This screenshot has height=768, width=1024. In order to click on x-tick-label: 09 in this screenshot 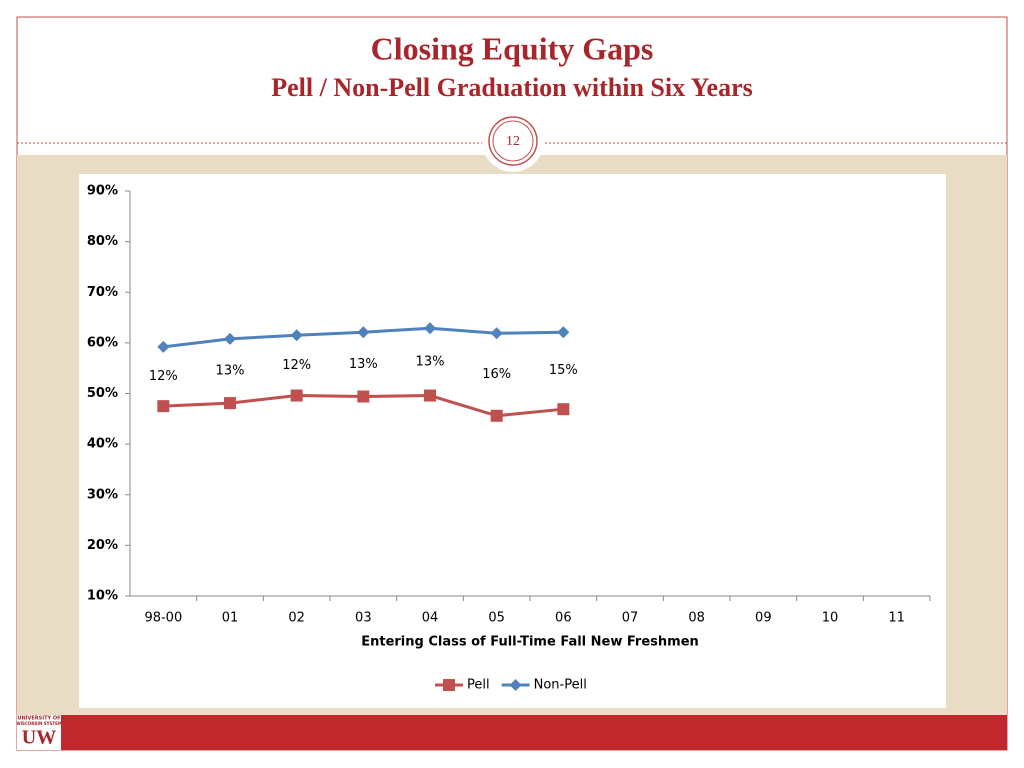, I will do `click(763, 618)`.